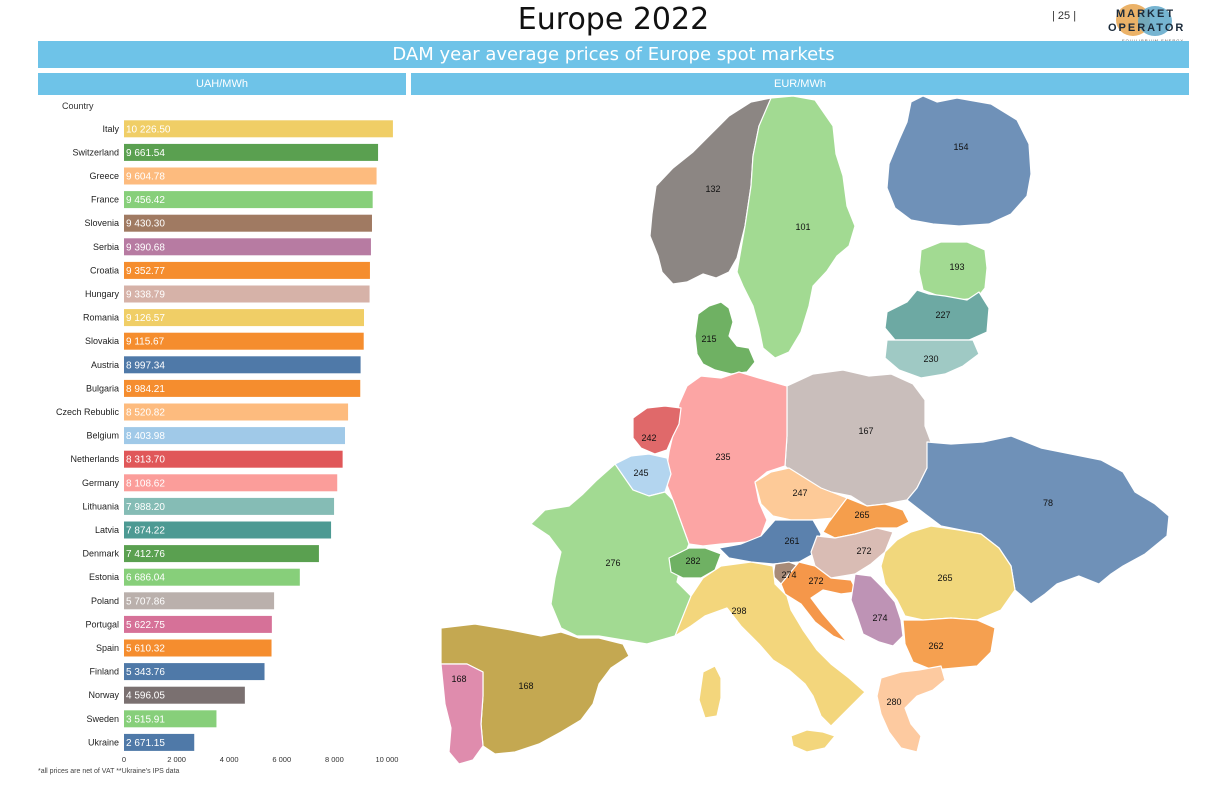 Image resolution: width=1227 pixels, height=791 pixels. Describe the element at coordinates (104, 176) in the screenshot. I see `category-label: Greece` at that location.